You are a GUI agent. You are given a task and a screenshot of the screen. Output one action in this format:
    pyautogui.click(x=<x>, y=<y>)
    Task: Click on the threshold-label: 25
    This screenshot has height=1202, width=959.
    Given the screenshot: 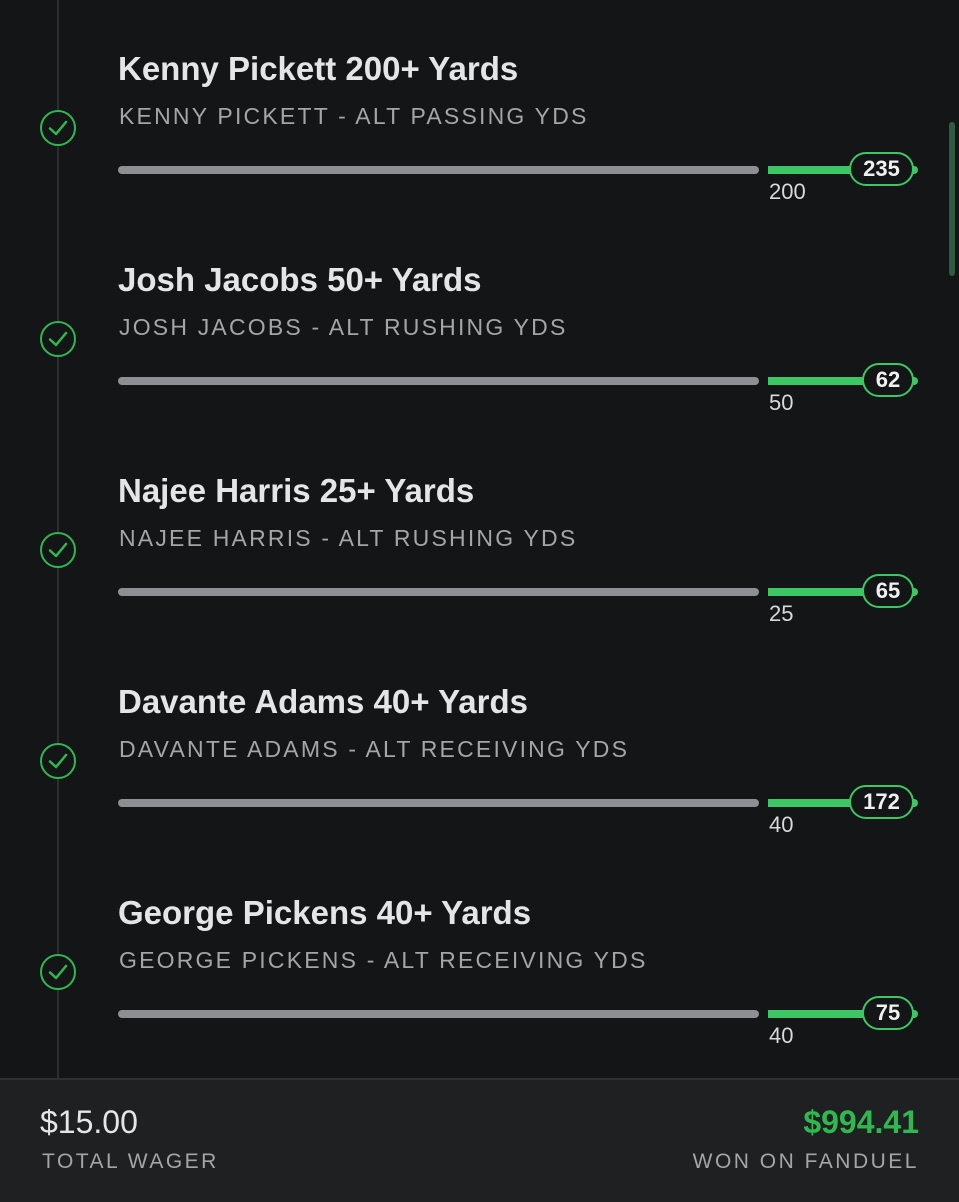 What is the action you would take?
    pyautogui.click(x=781, y=613)
    